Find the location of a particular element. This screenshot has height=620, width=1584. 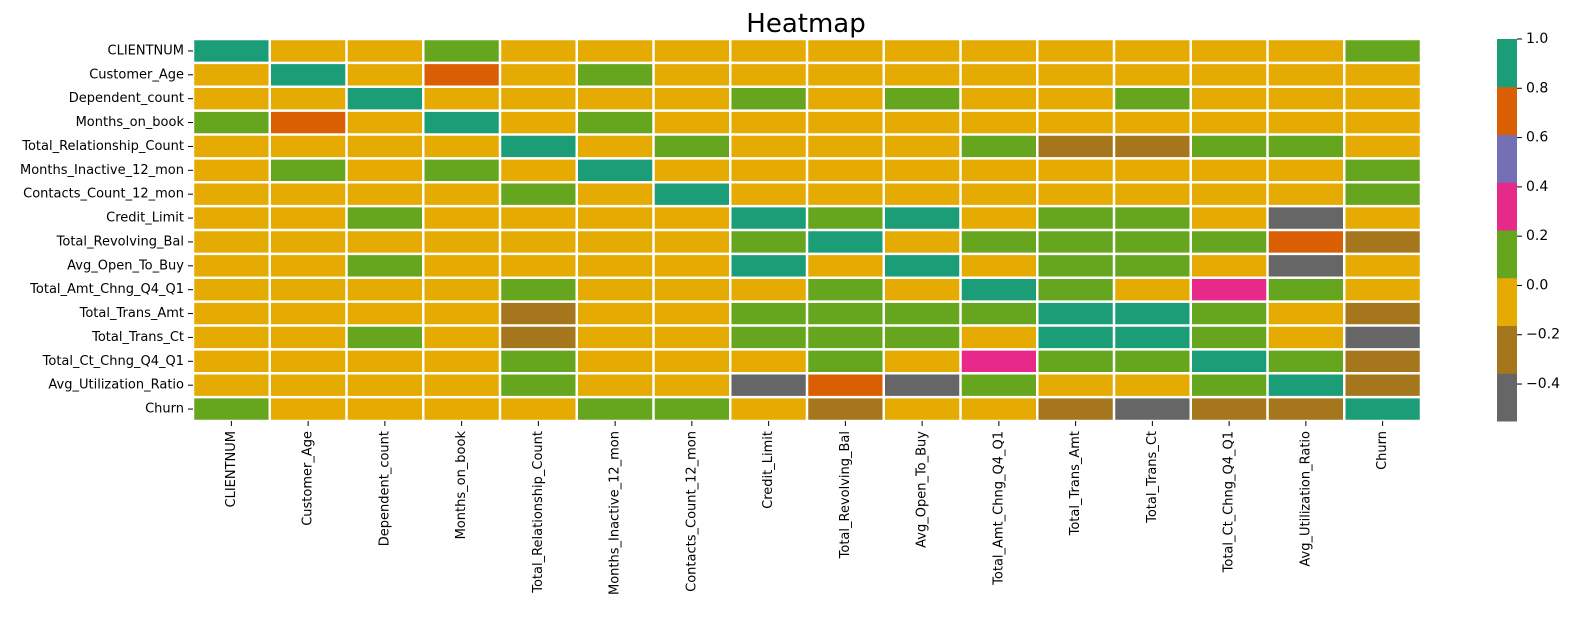

column-label: Contacts_Count_12_mon is located at coordinates (691, 511).